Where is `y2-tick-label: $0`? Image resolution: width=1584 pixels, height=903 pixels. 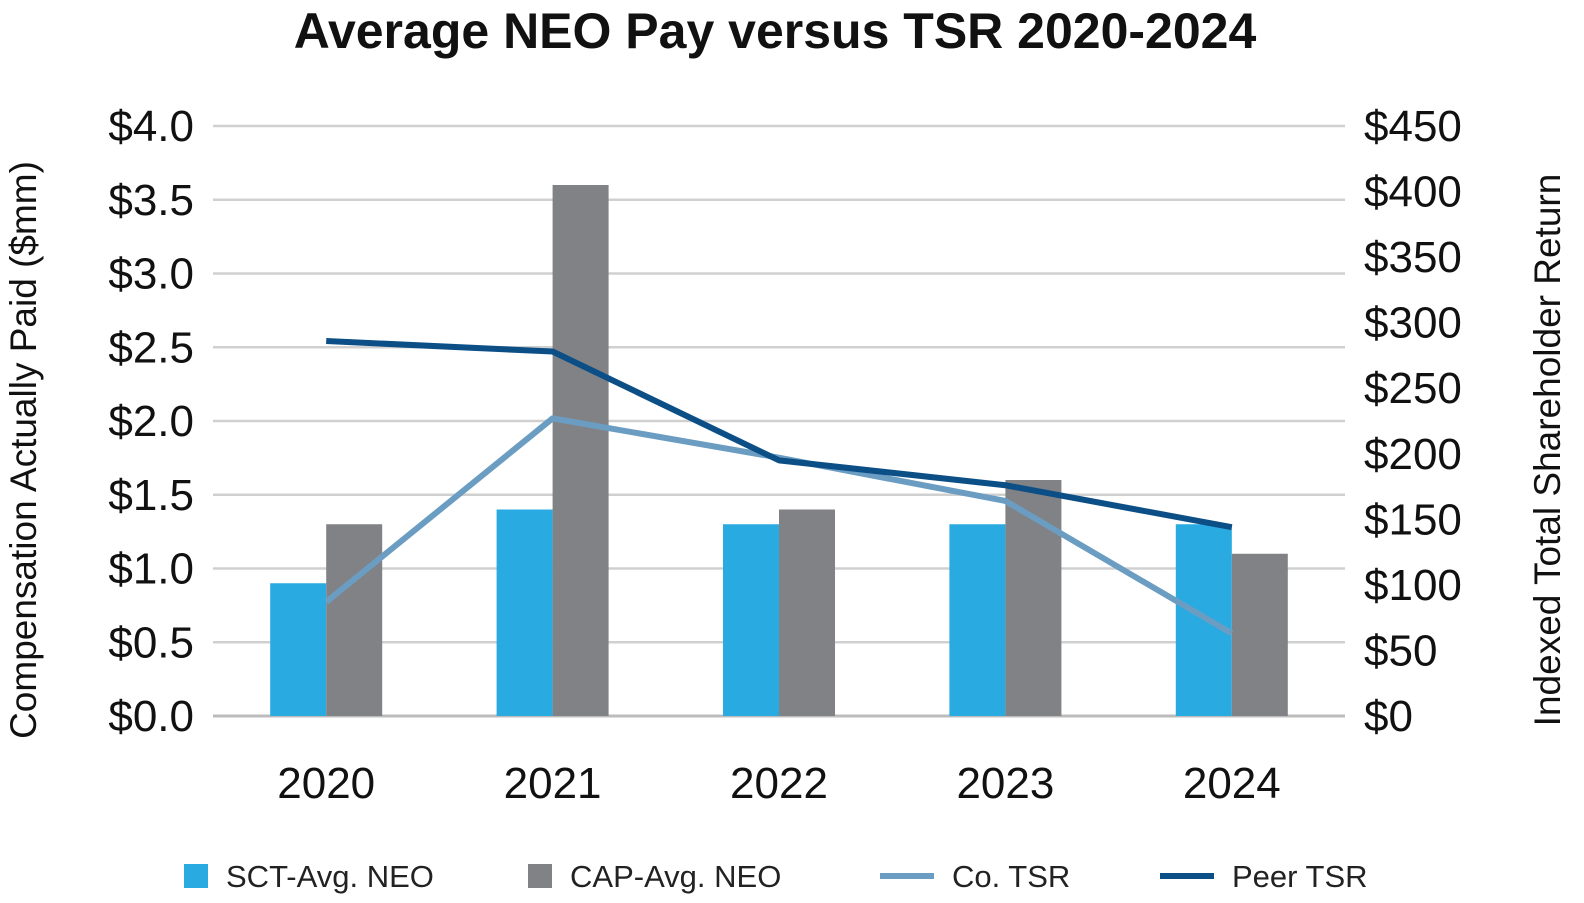
y2-tick-label: $0 is located at coordinates (1388, 716).